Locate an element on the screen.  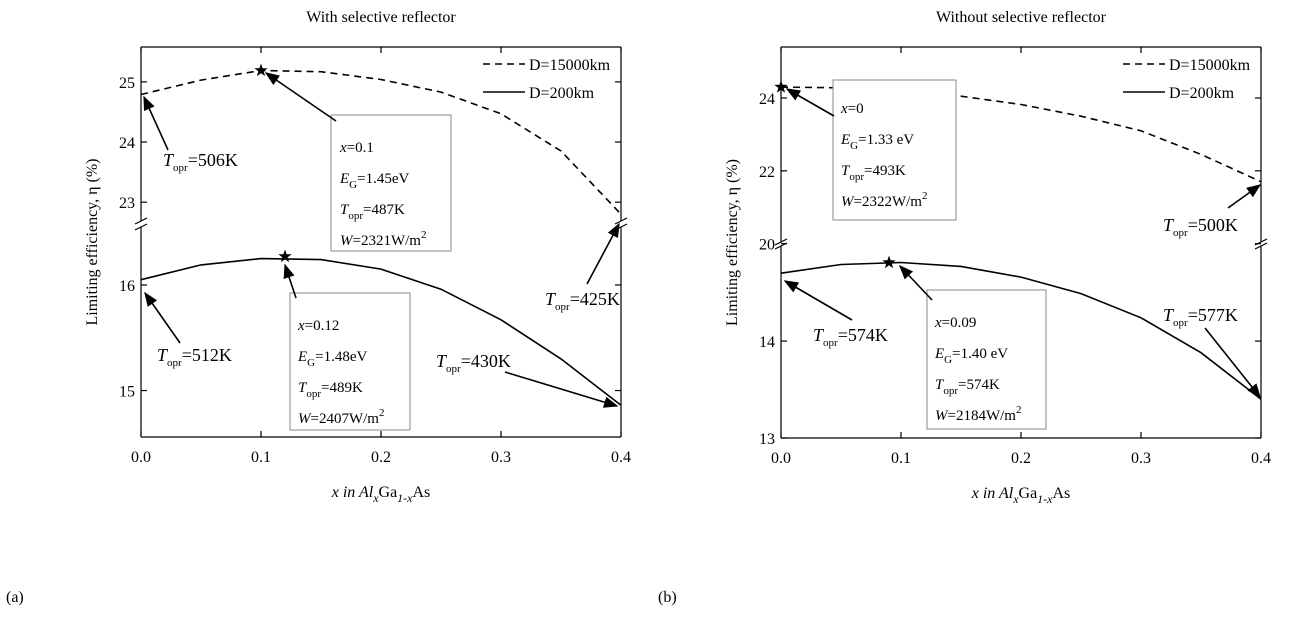
annotation-text: x=0.12 is located at coordinates (318, 326).